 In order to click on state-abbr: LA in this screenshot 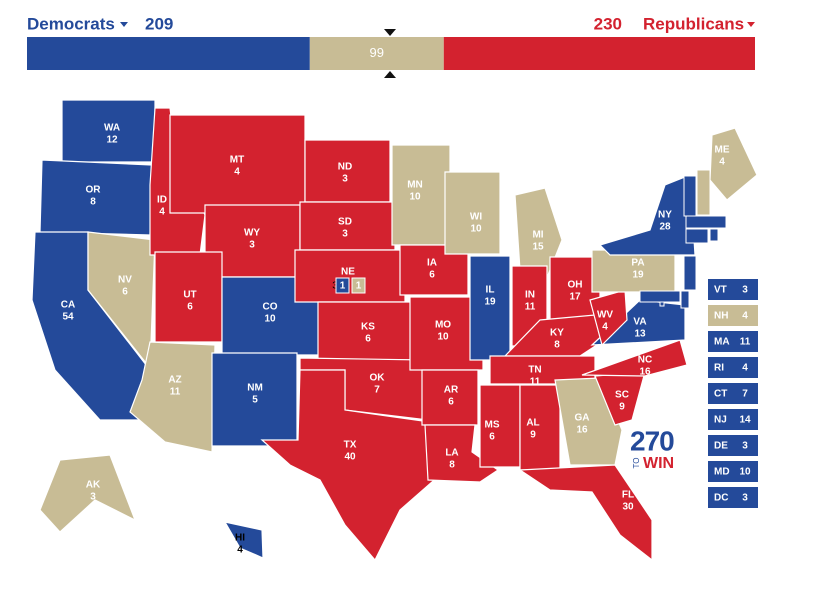, I will do `click(451, 453)`.